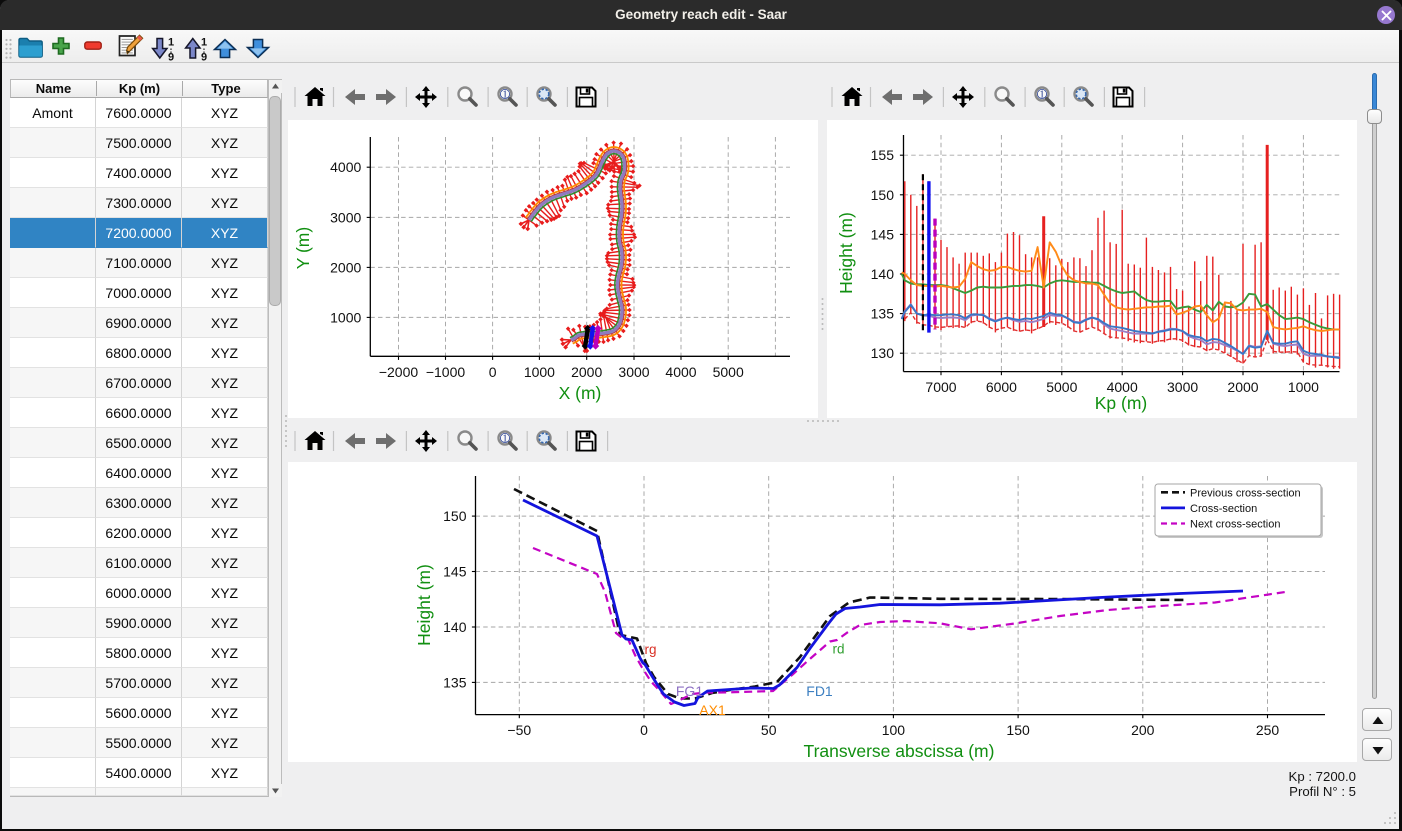 This screenshot has height=831, width=1402. What do you see at coordinates (689, 691) in the screenshot?
I see `svg-text: FG1` at bounding box center [689, 691].